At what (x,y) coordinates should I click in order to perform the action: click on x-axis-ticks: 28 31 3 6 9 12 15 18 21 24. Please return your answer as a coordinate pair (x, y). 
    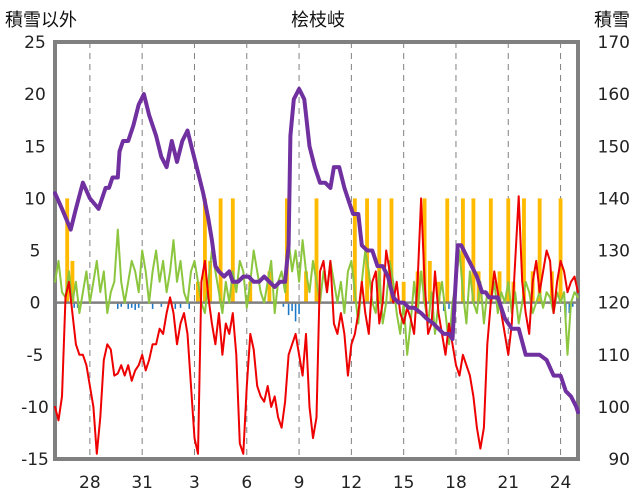
    Looking at the image, I should click on (325, 483).